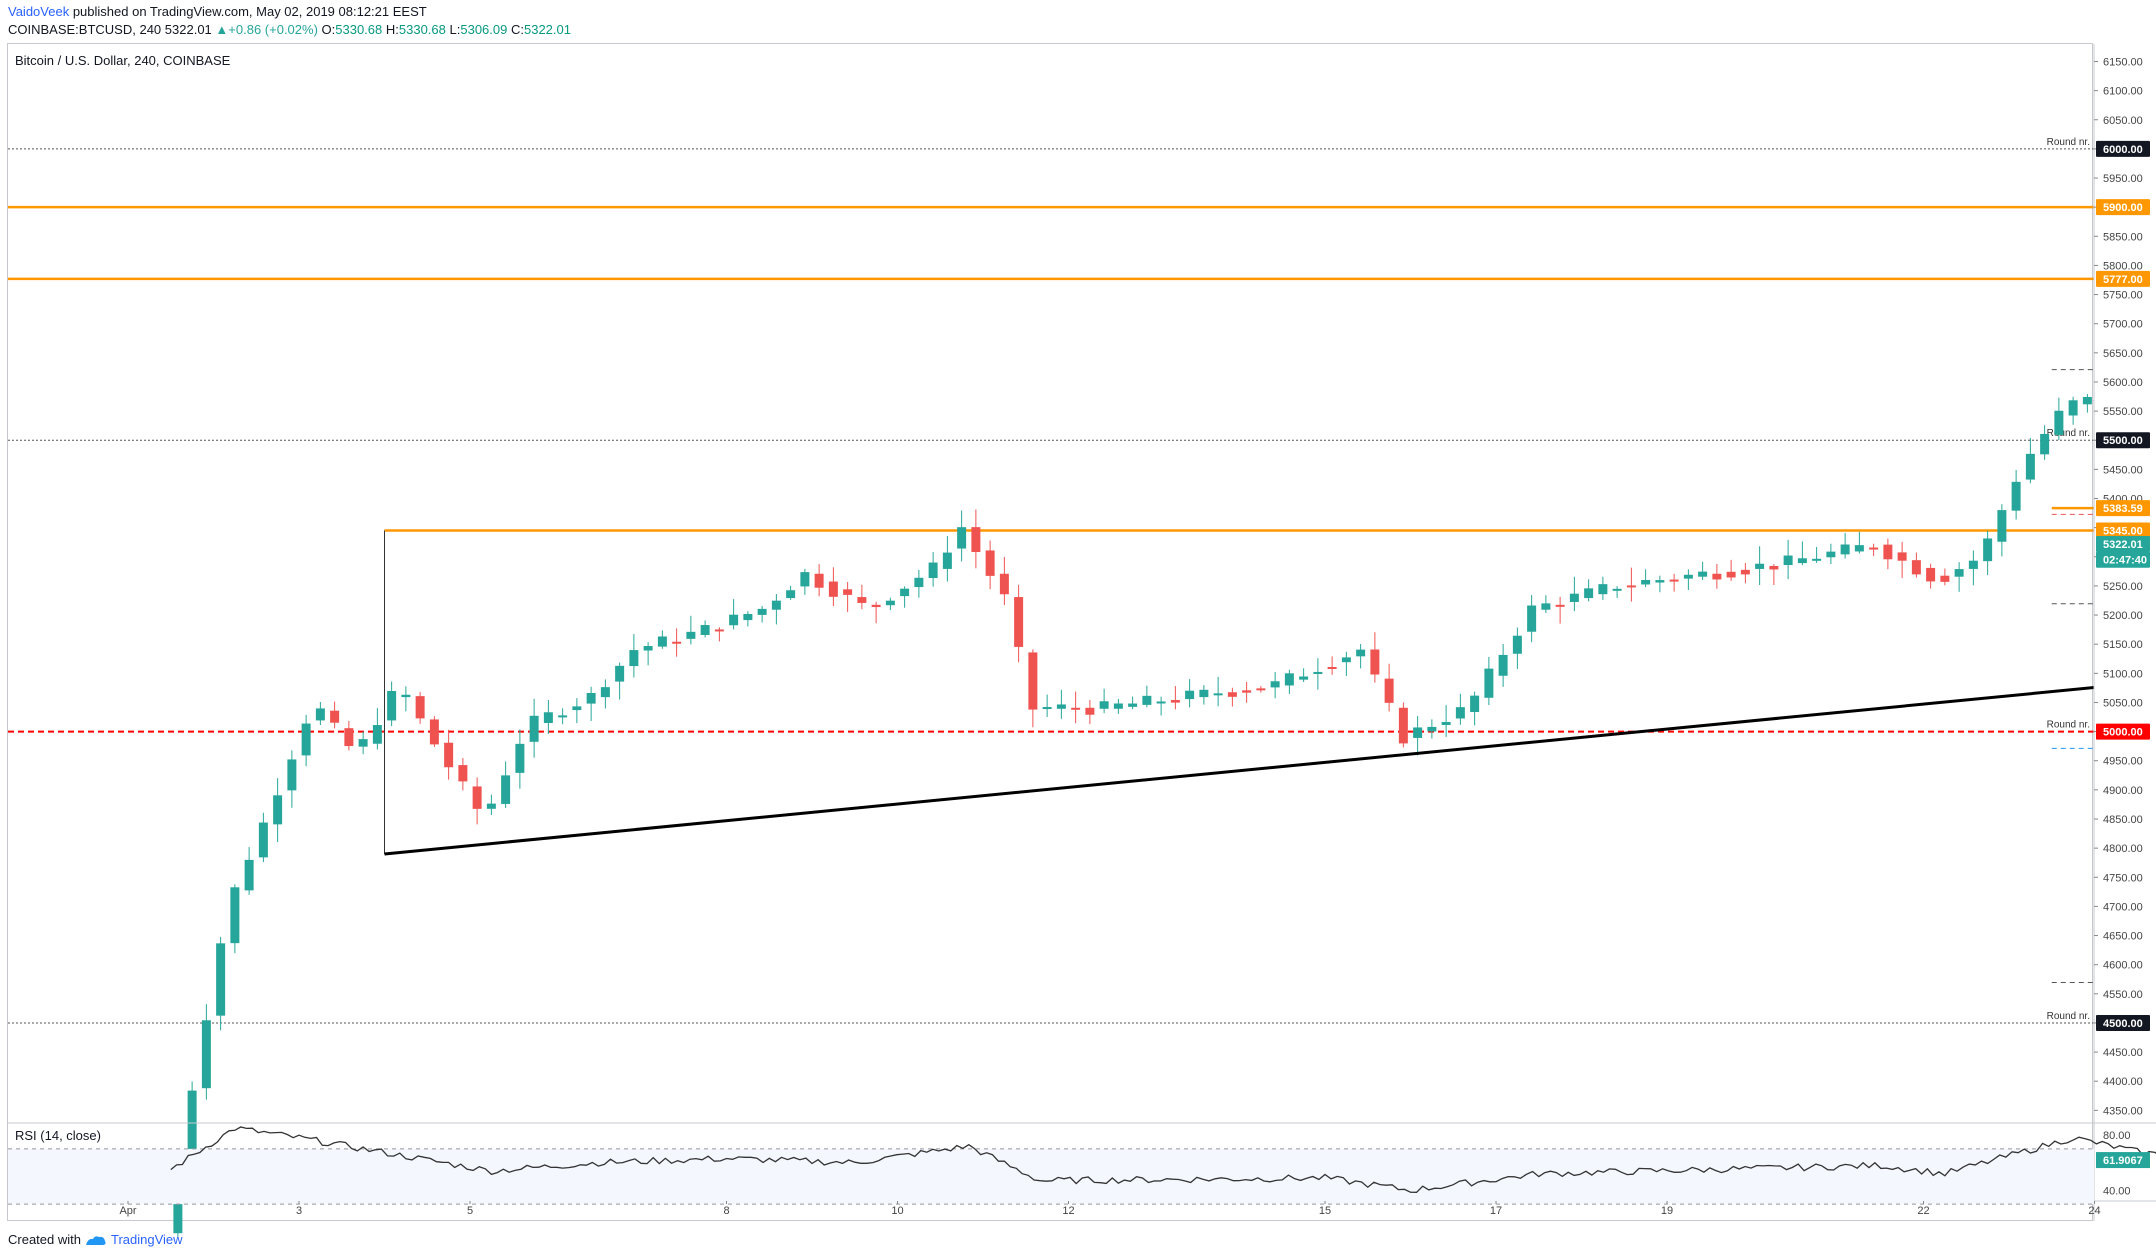 Image resolution: width=2156 pixels, height=1258 pixels. I want to click on up-arrow-icon: ▲, so click(222, 29).